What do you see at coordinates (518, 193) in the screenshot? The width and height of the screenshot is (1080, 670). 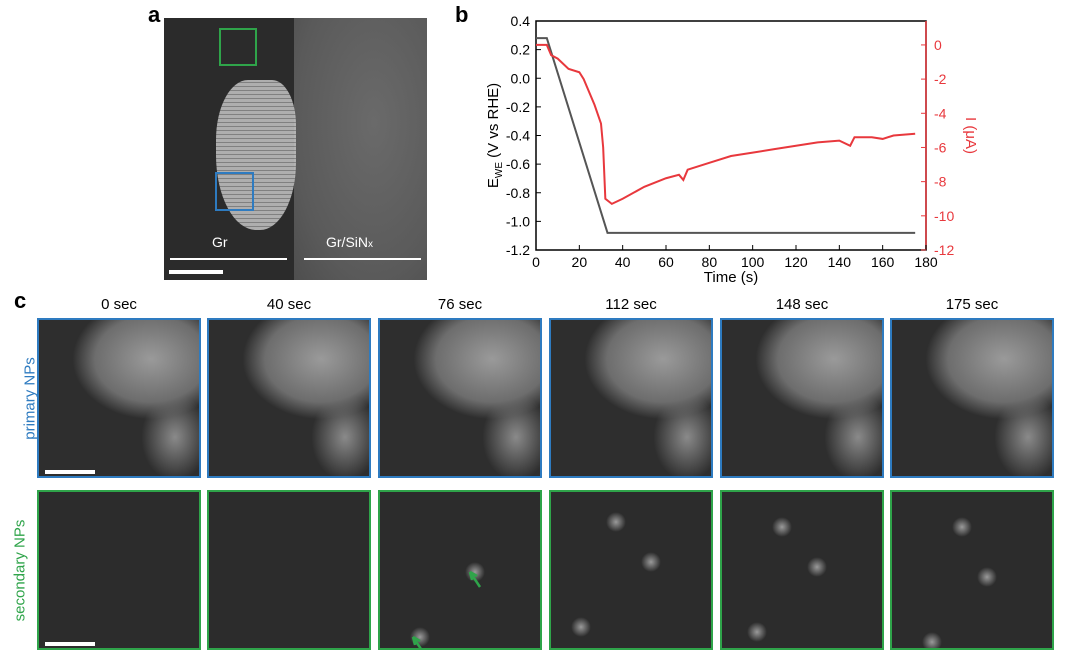 I see `y-tick-label: -0.8` at bounding box center [518, 193].